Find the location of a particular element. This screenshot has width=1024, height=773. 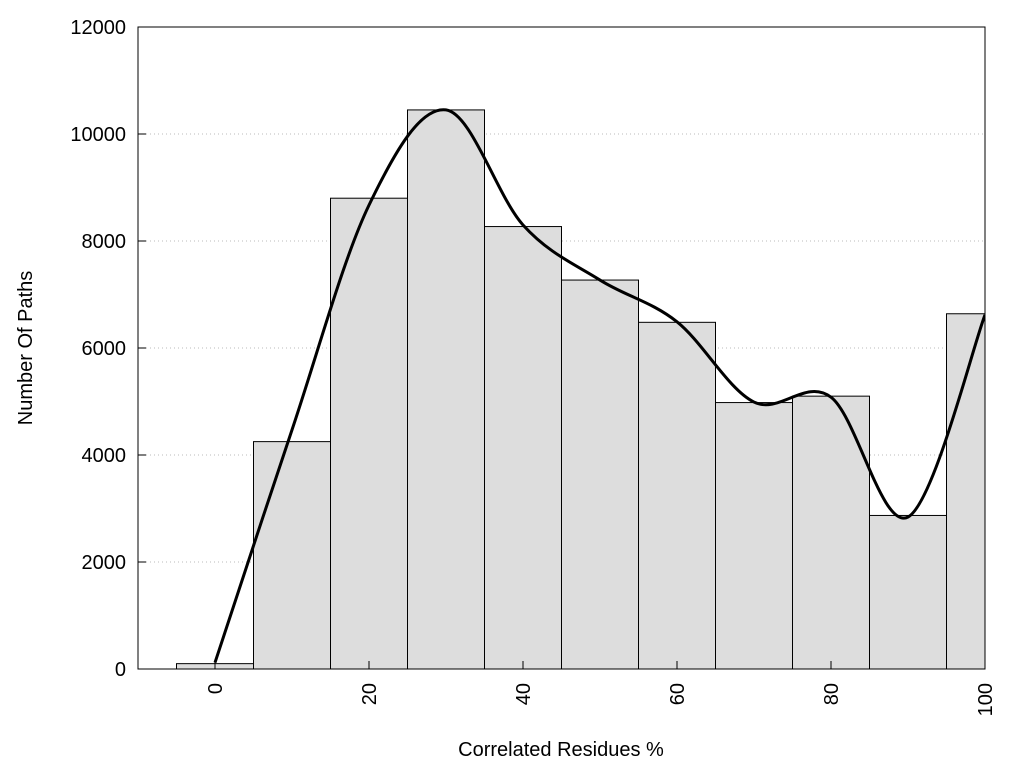

y-tick-label: 0 is located at coordinates (120, 670).